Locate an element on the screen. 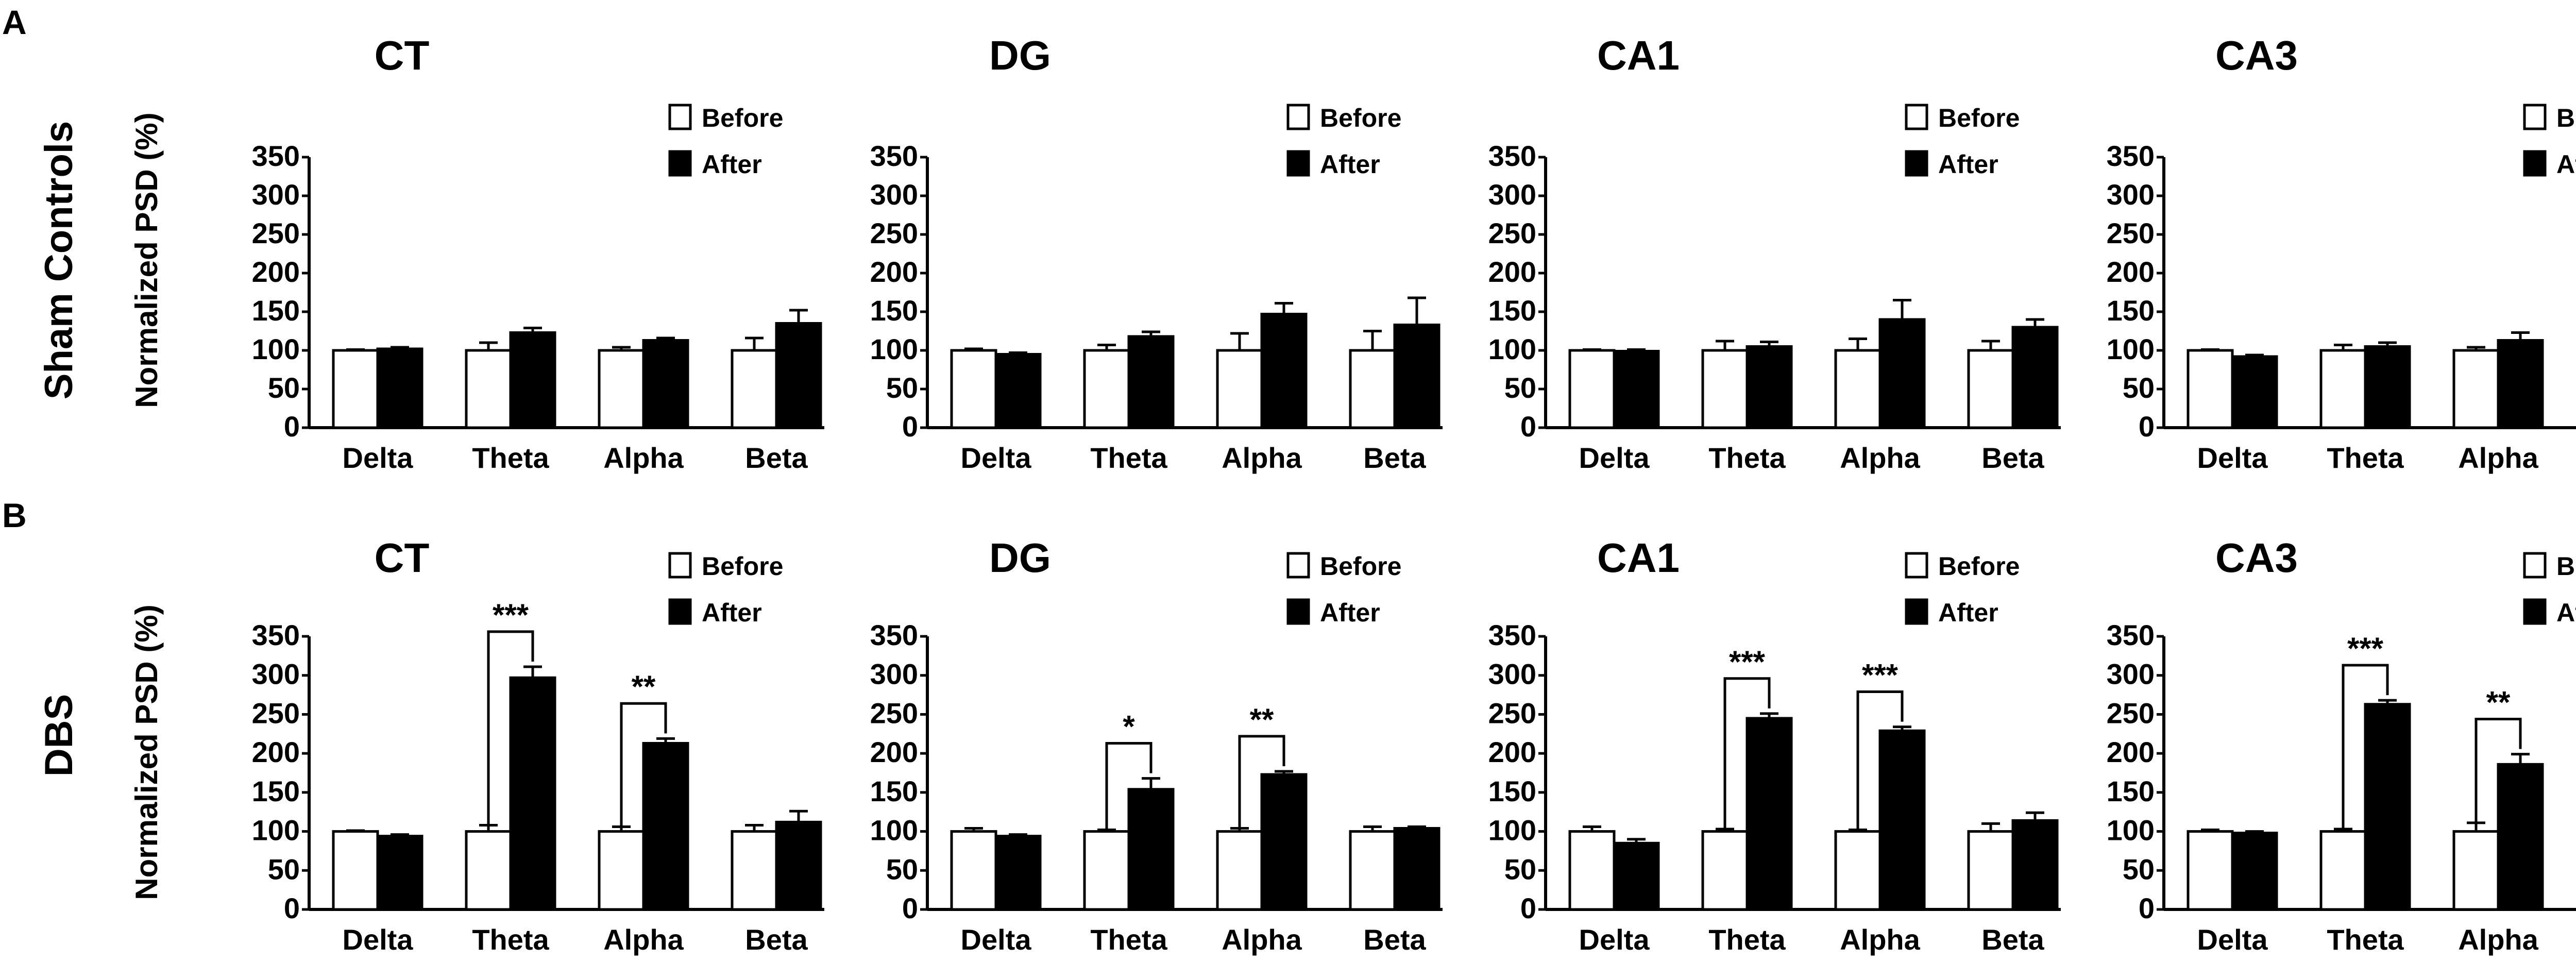  chart-title: DG is located at coordinates (1020, 55).